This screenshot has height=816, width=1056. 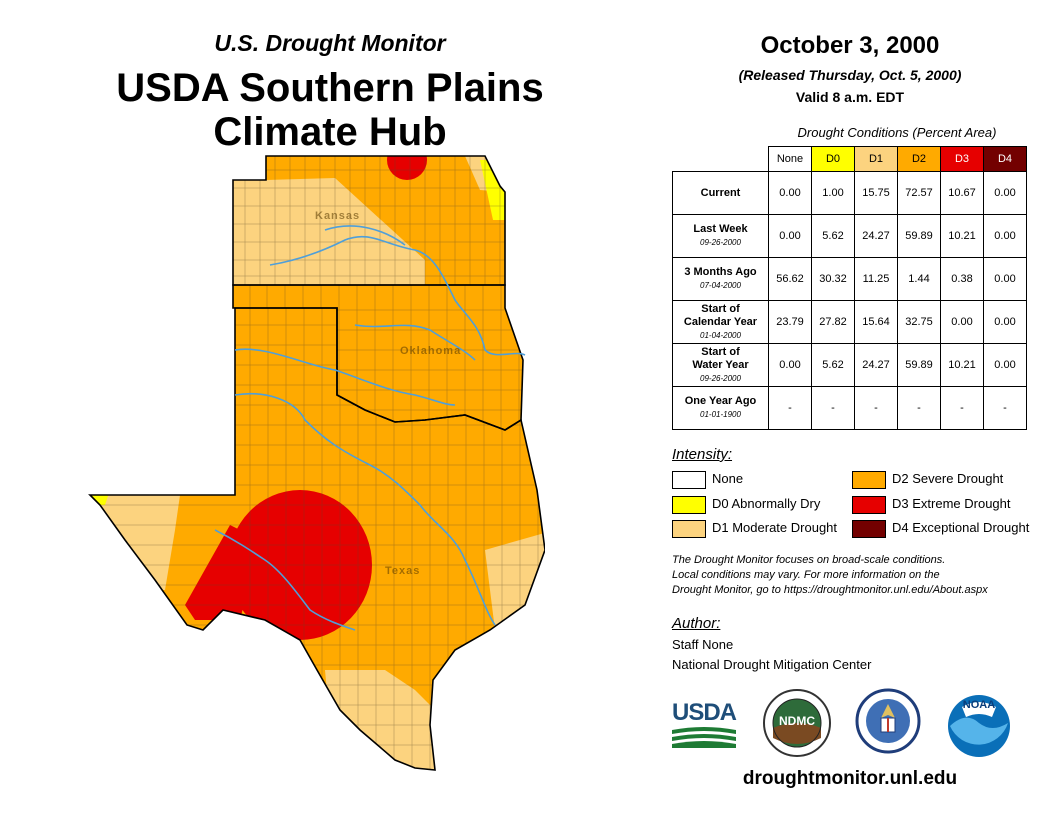 What do you see at coordinates (492, 190) in the screenshot?
I see `kansas-d0-area` at bounding box center [492, 190].